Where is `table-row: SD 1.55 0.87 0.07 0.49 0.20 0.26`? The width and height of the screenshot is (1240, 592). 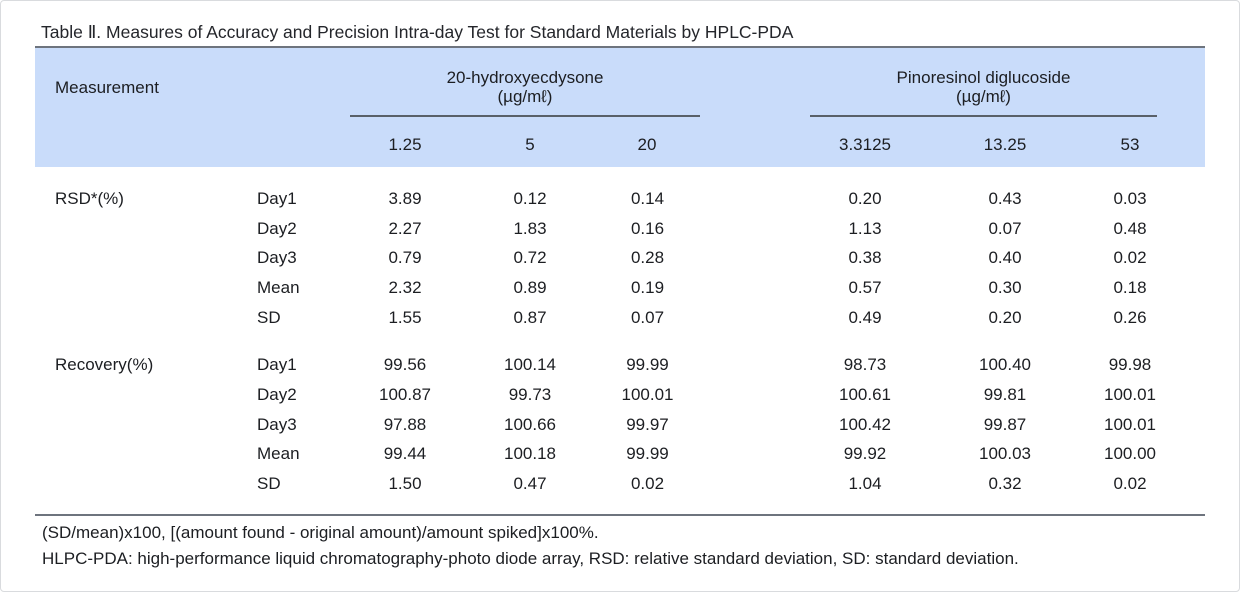 table-row: SD 1.55 0.87 0.07 0.49 0.20 0.26 is located at coordinates (620, 318).